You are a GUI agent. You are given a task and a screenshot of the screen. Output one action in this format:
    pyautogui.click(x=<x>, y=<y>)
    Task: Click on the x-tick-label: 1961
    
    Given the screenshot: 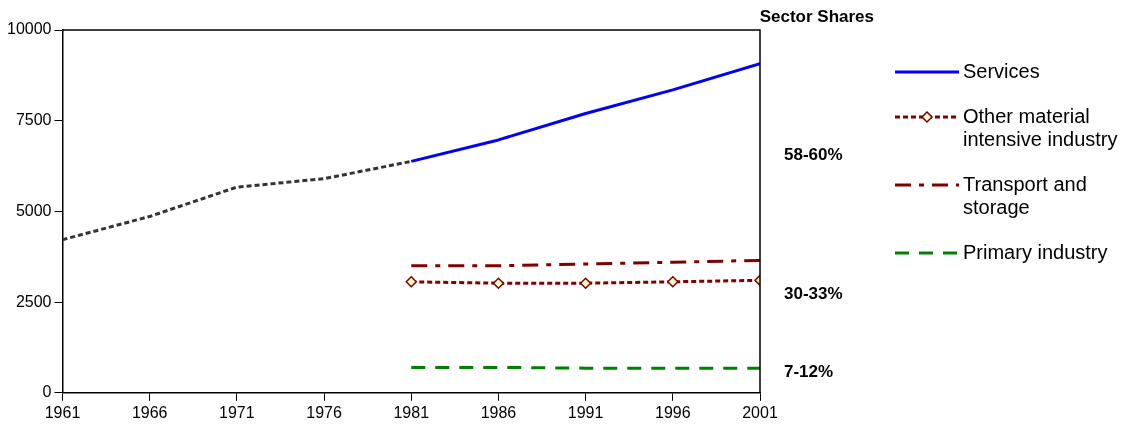 What is the action you would take?
    pyautogui.click(x=62, y=412)
    